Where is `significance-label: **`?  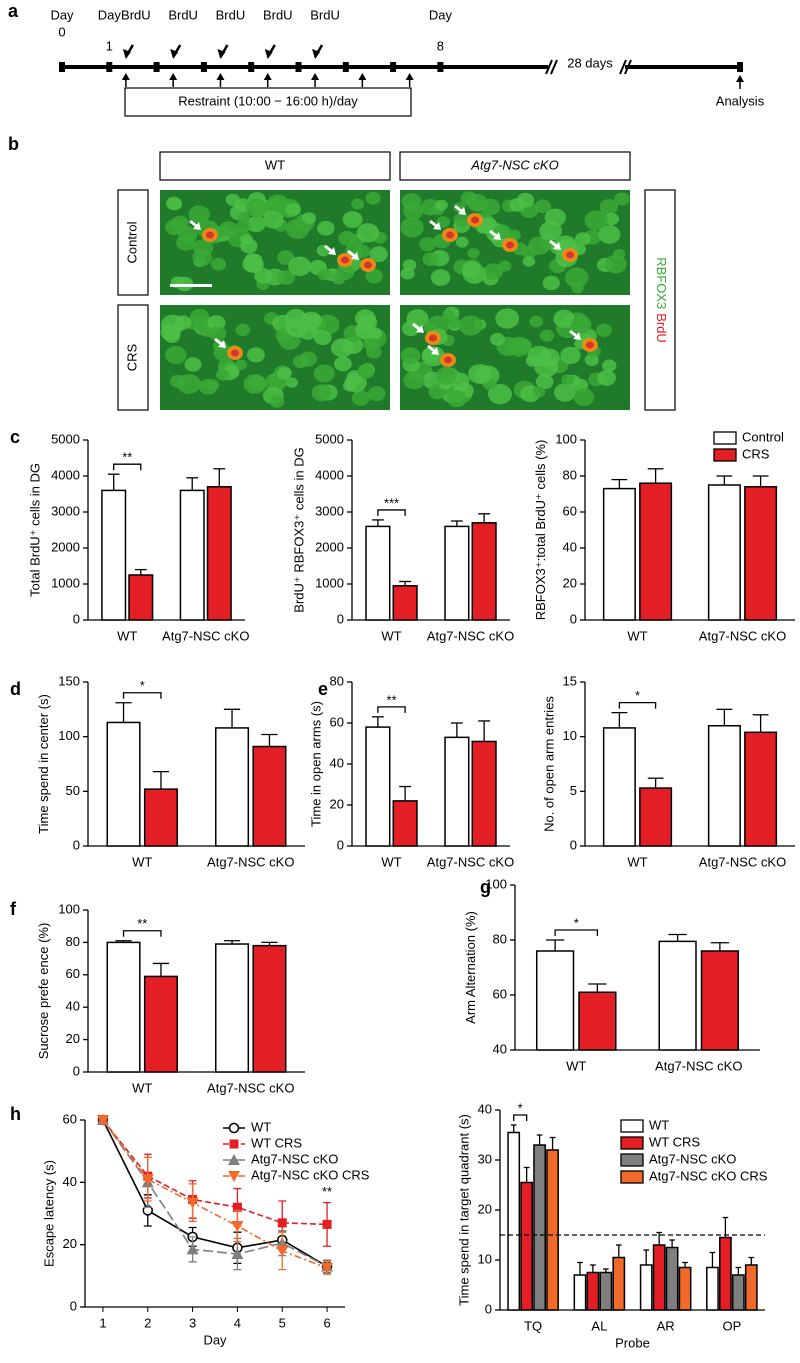 significance-label: ** is located at coordinates (142, 923).